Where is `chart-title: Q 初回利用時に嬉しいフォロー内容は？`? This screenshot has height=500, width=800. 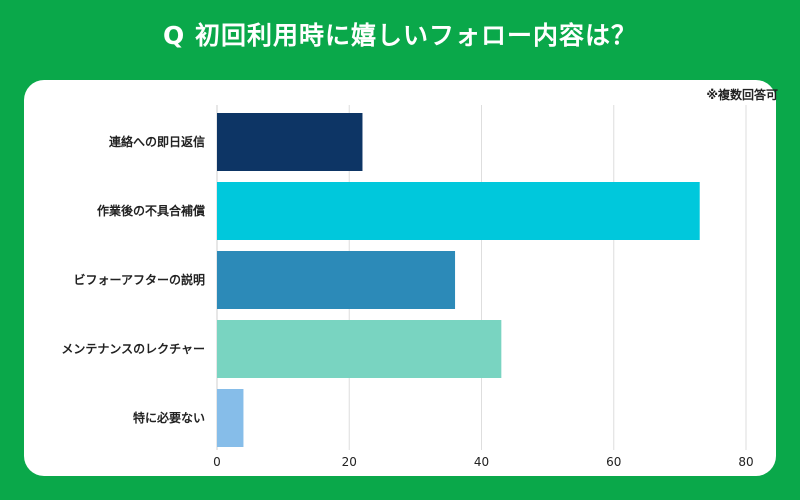
chart-title: Q 初回利用時に嬉しいフォロー内容は？ is located at coordinates (400, 35).